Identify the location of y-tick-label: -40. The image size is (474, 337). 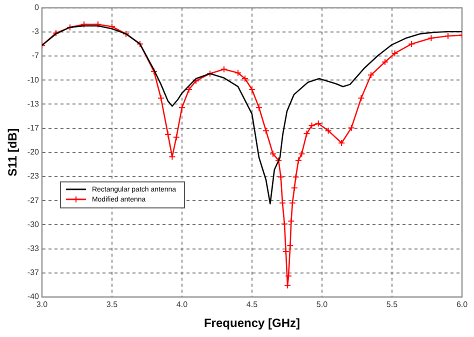
(33, 297).